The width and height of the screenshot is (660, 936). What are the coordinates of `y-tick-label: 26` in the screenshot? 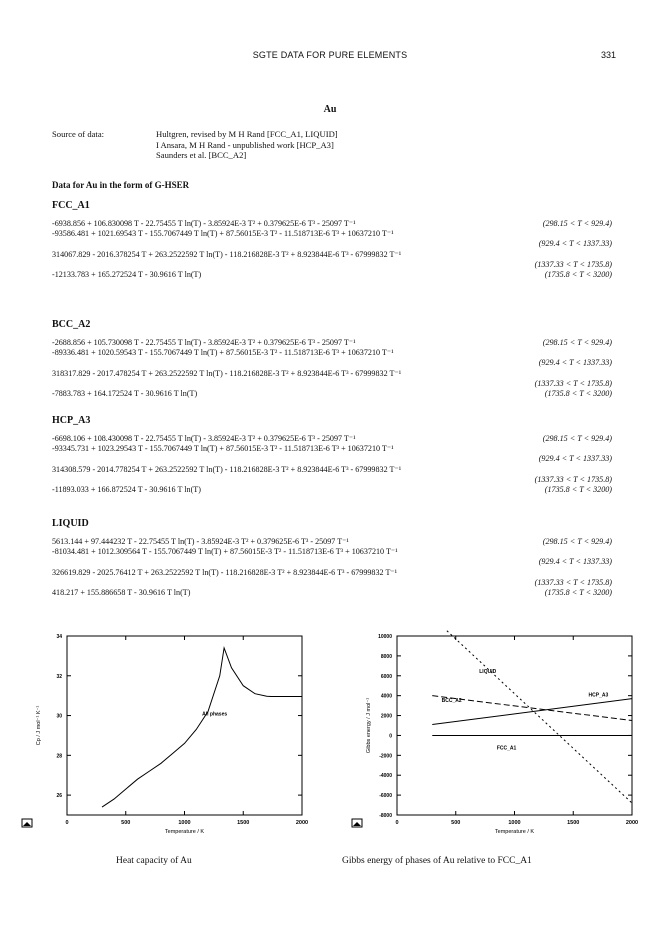 It's located at (59, 796).